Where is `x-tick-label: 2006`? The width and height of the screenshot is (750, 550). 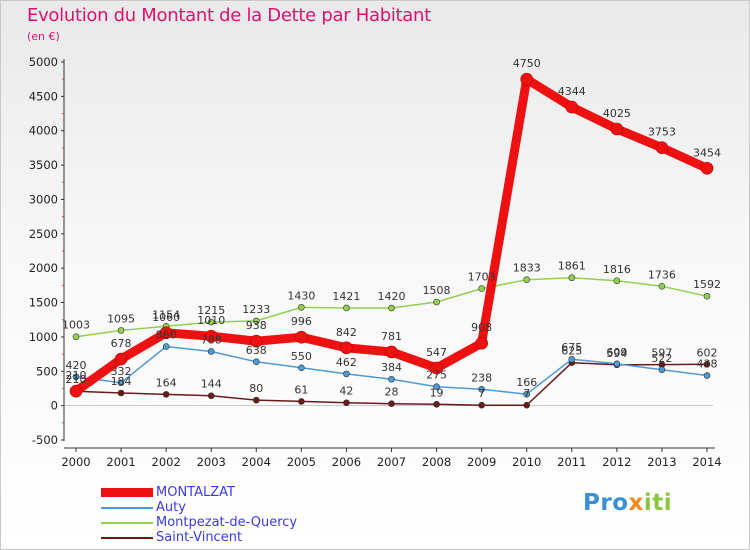 x-tick-label: 2006 is located at coordinates (346, 462).